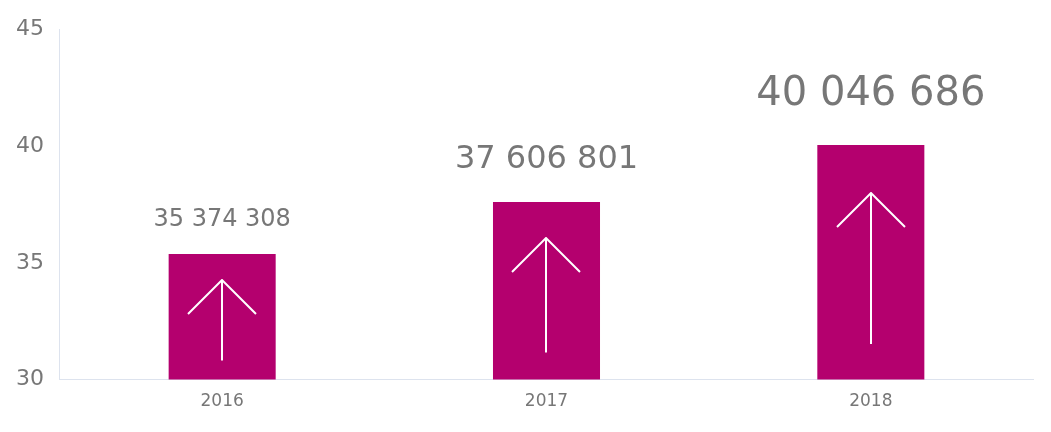 This screenshot has width=1051, height=432. I want to click on annotation: 37 606 801, so click(546, 157).